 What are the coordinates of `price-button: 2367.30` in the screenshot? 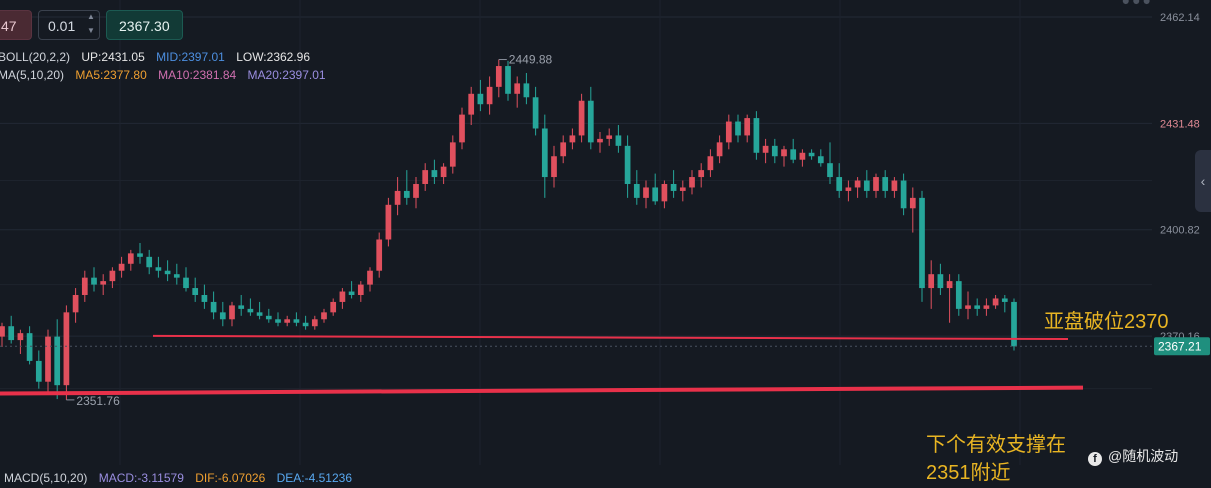 It's located at (144, 25).